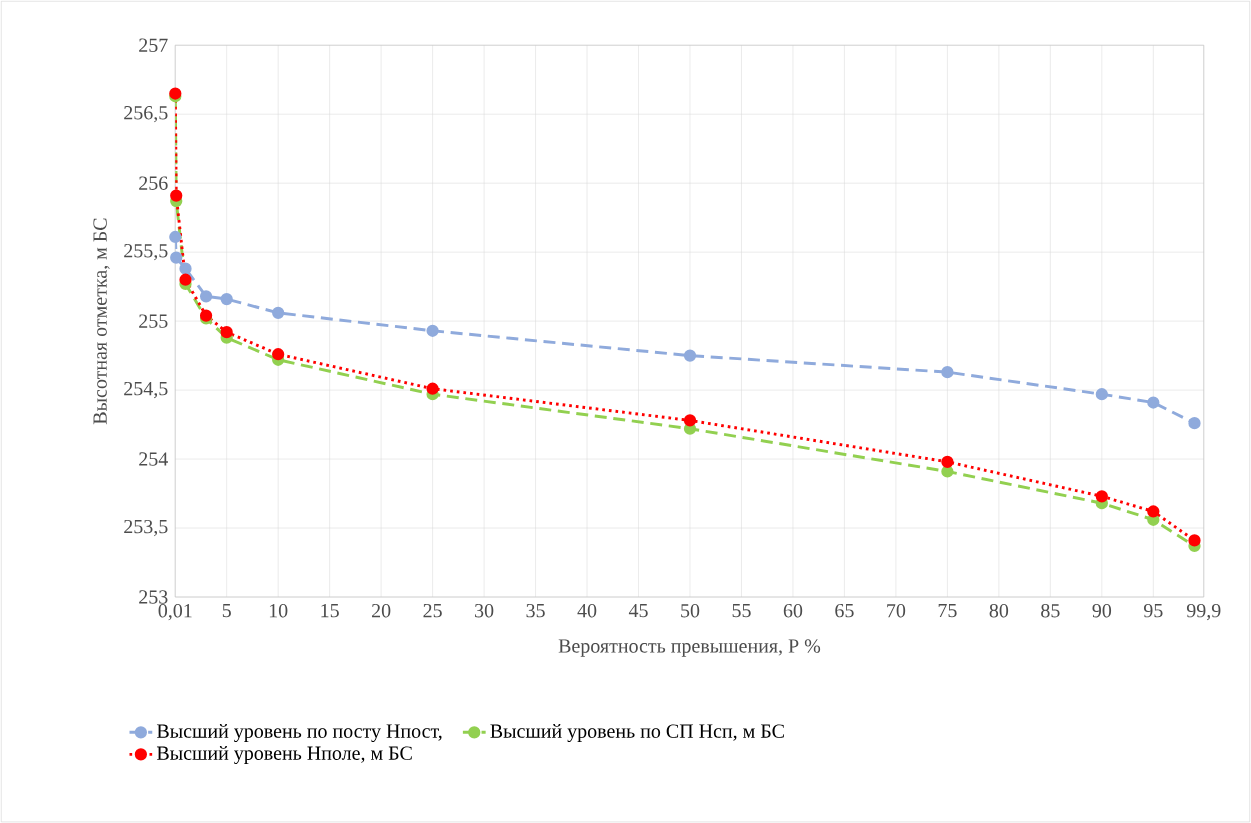 This screenshot has width=1251, height=823. What do you see at coordinates (1102, 610) in the screenshot?
I see `x-tick-label: 90` at bounding box center [1102, 610].